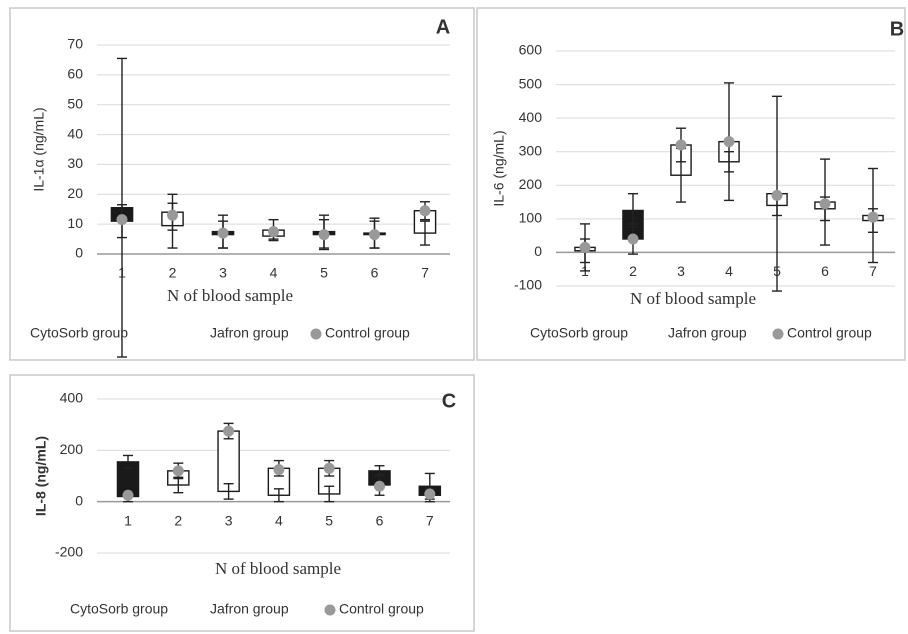  What do you see at coordinates (449, 401) in the screenshot?
I see `panel-letter: C` at bounding box center [449, 401].